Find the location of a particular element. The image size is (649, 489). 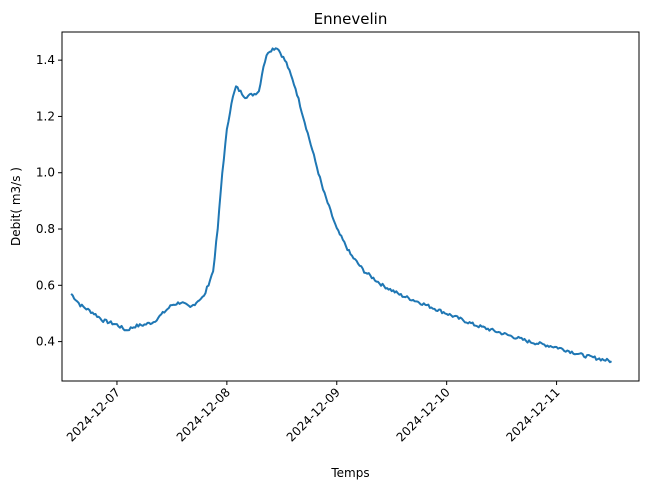

y-axis: 0.4 0.6 0.8 1.0 1.2 1.4 is located at coordinates (49, 201).